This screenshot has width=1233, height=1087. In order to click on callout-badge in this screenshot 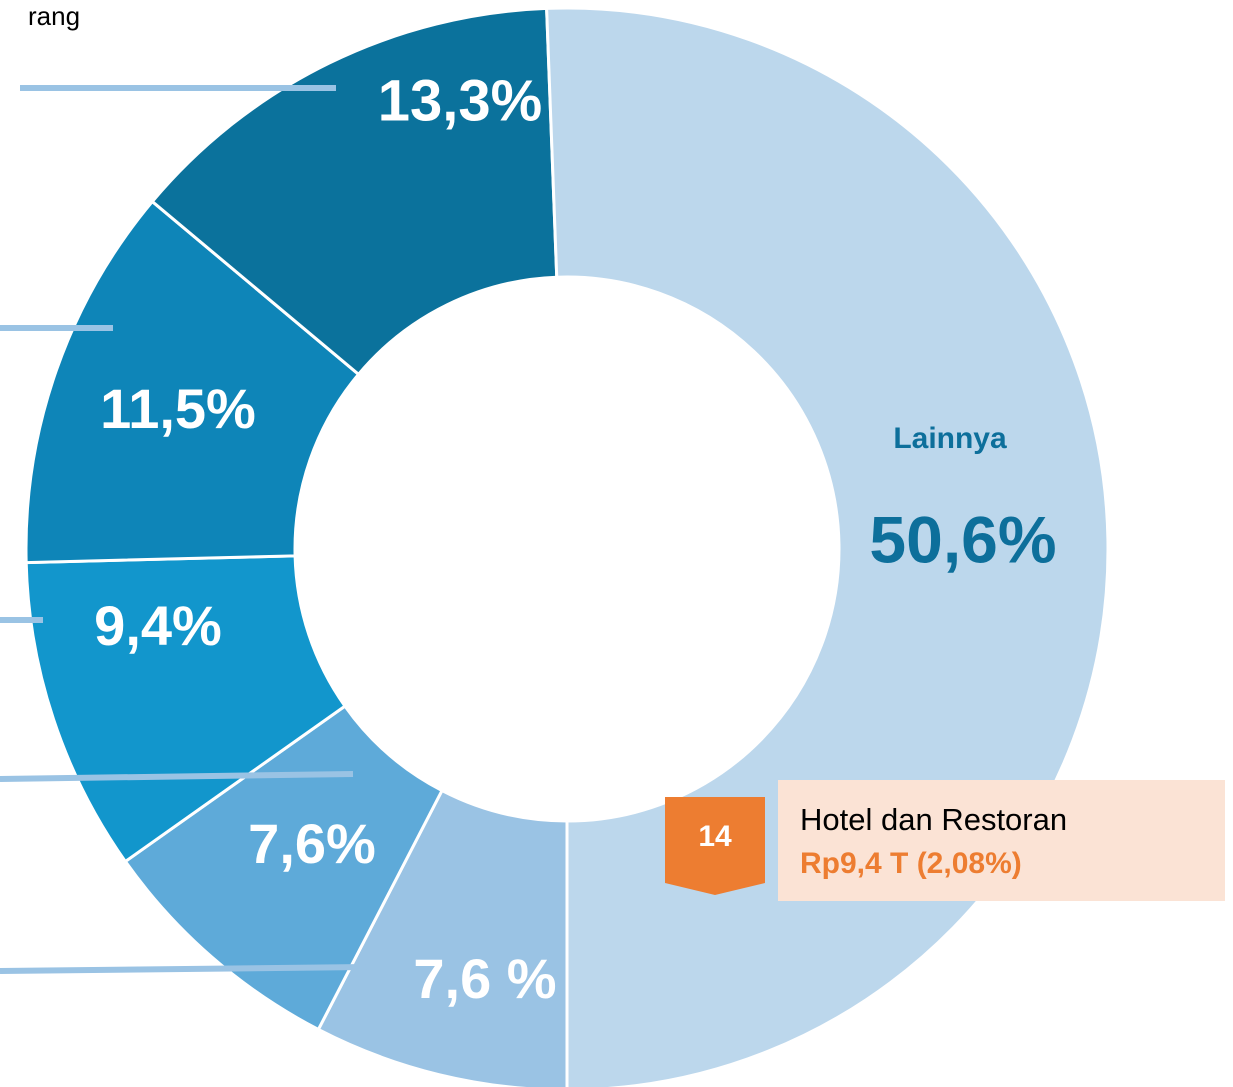, I will do `click(715, 846)`.